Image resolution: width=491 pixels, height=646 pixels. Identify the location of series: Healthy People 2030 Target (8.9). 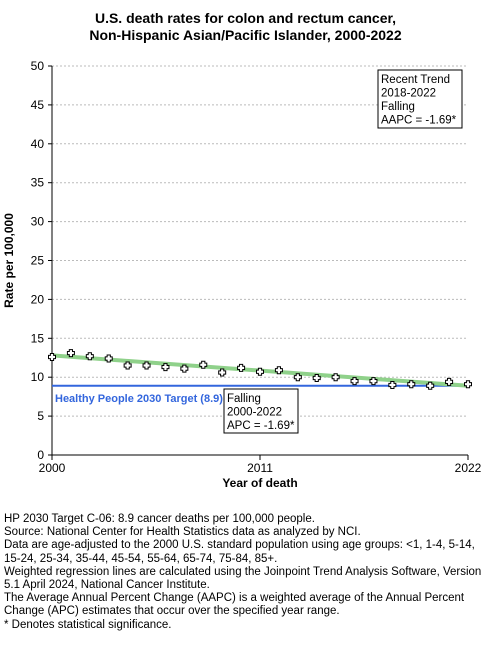
(260, 377).